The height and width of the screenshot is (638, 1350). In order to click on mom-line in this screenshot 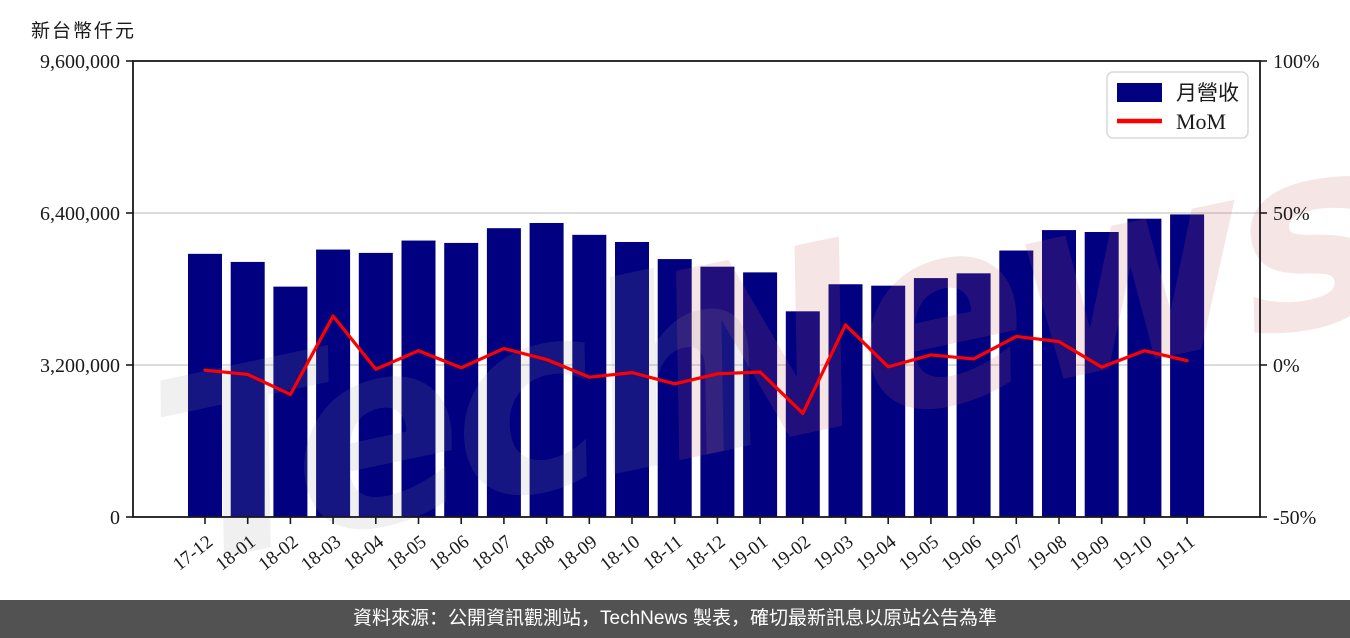, I will do `click(696, 364)`.